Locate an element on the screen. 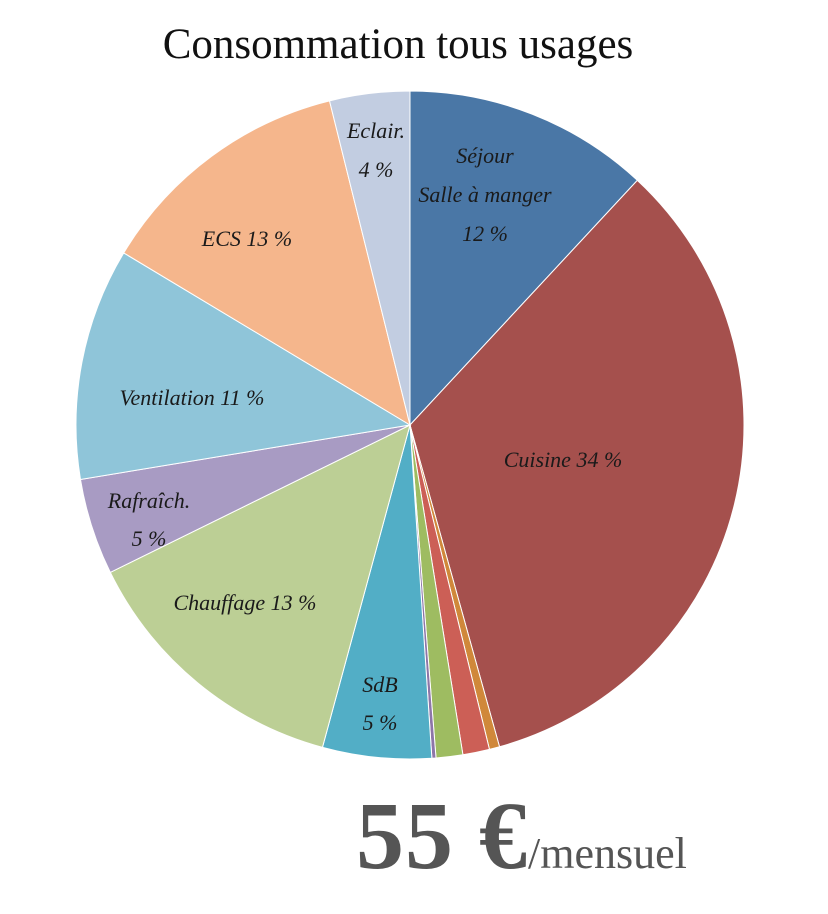  slice-label-10: ECS 13 % is located at coordinates (246, 238).